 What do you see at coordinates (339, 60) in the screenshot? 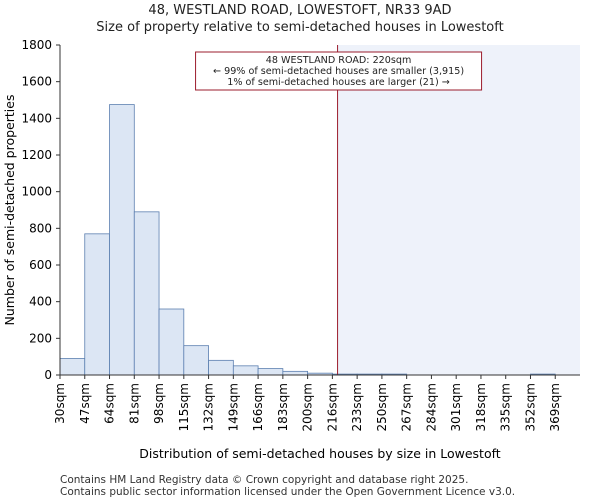
I see `annotation-line-1: 48 WESTLAND ROAD: 220sqm` at bounding box center [339, 60].